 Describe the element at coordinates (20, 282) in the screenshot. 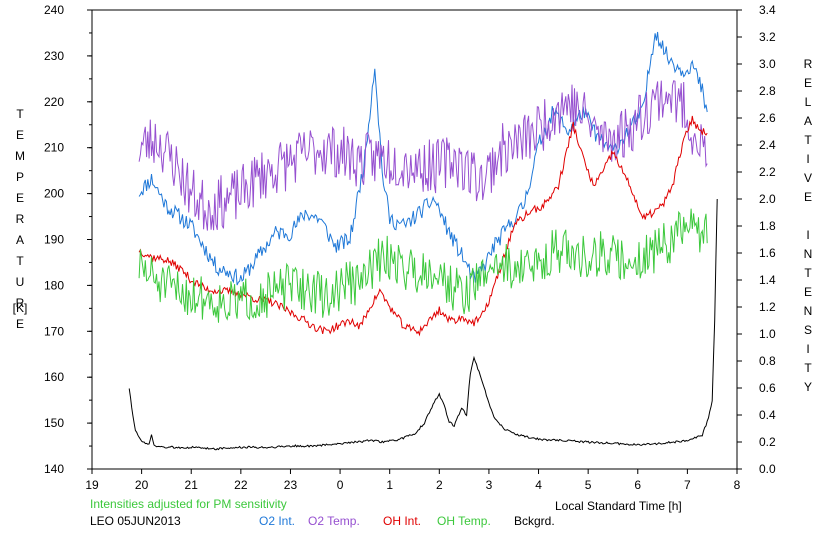

I see `axis-title-letter: U` at that location.